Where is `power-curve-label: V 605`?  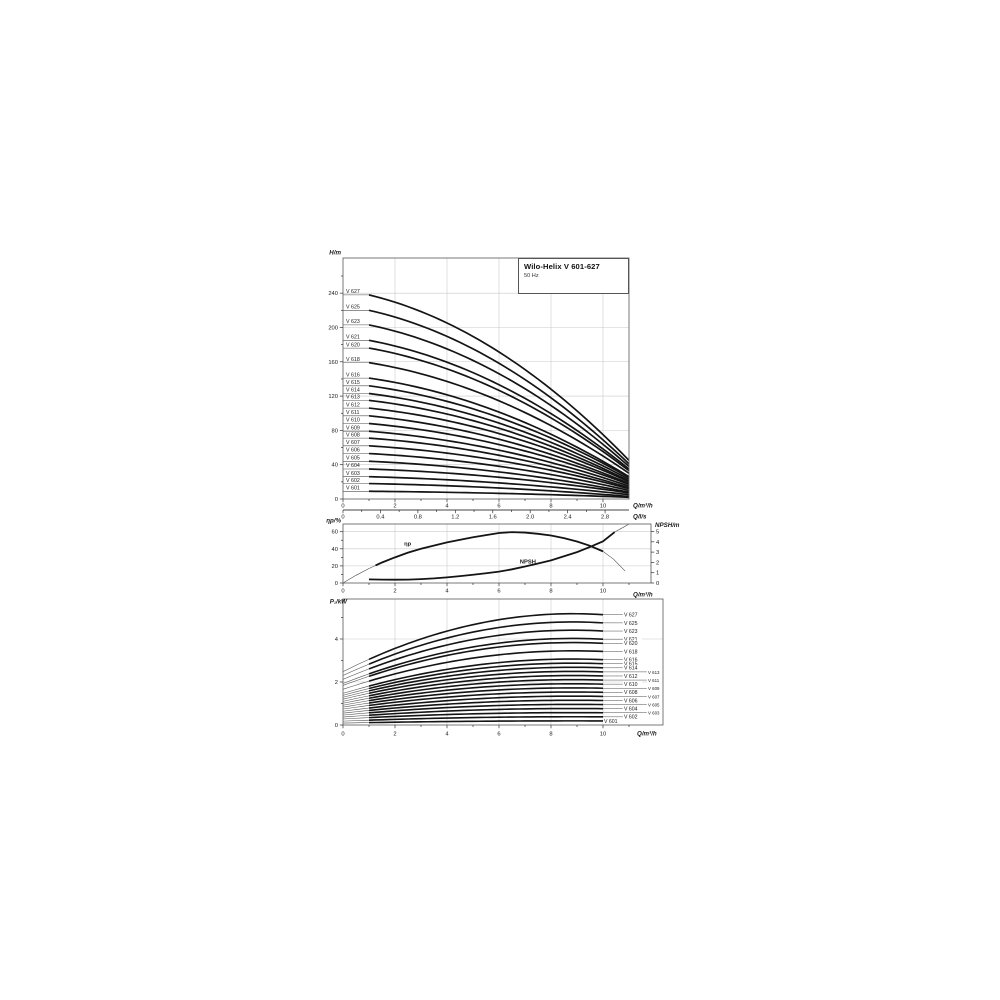
power-curve-label: V 605 is located at coordinates (654, 704).